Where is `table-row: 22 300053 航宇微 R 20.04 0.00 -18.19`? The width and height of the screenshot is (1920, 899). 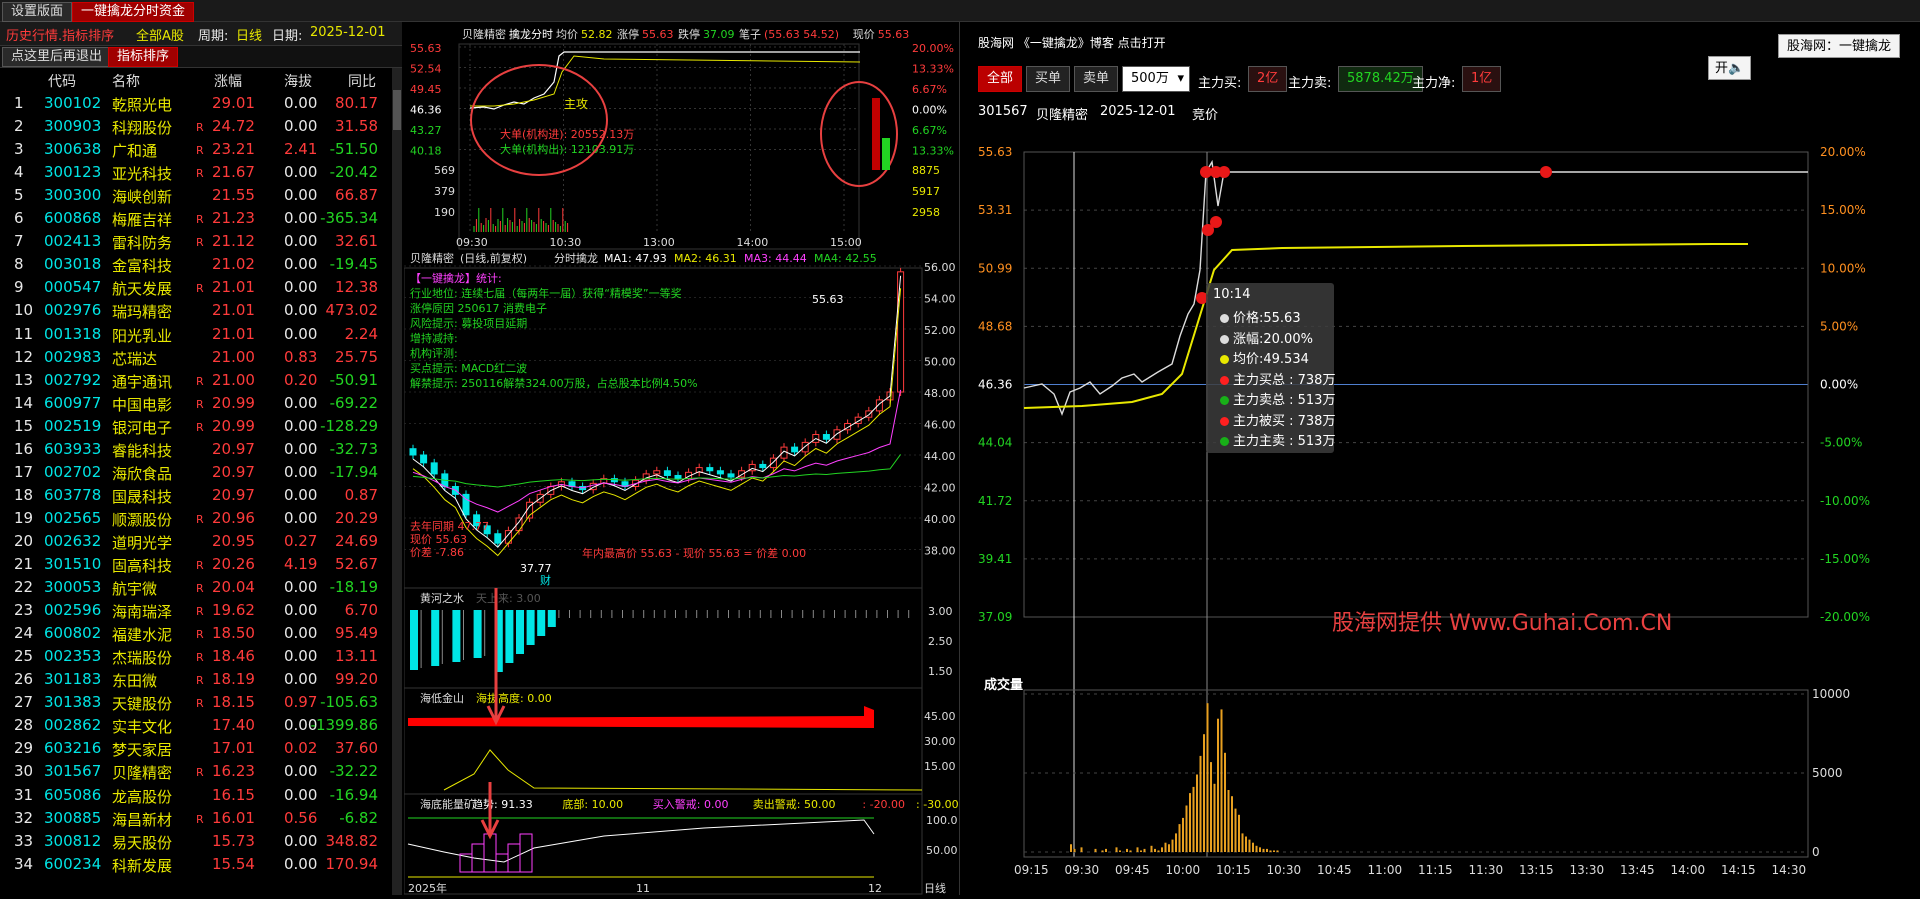
table-row: 22 300053 航宇微 R 20.04 0.00 -18.19 is located at coordinates (196, 587).